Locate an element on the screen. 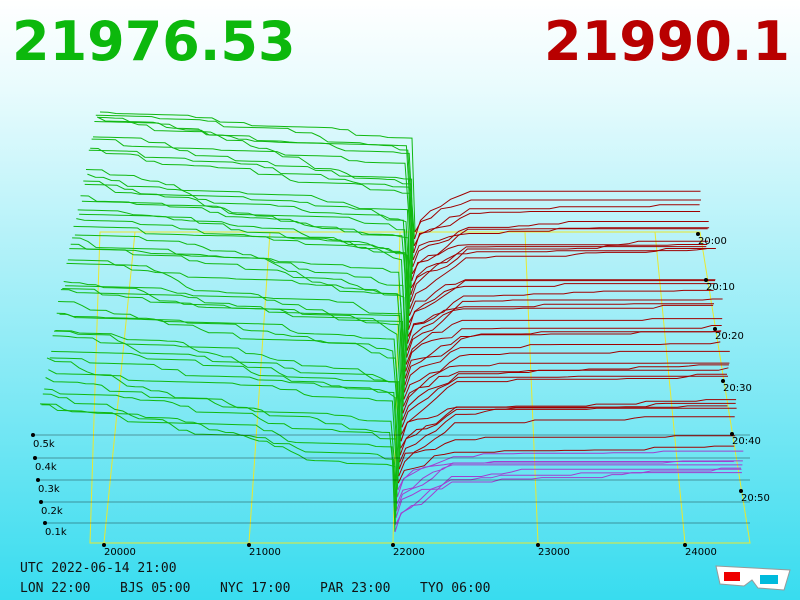  city-time: PAR 23:00 is located at coordinates (355, 588).